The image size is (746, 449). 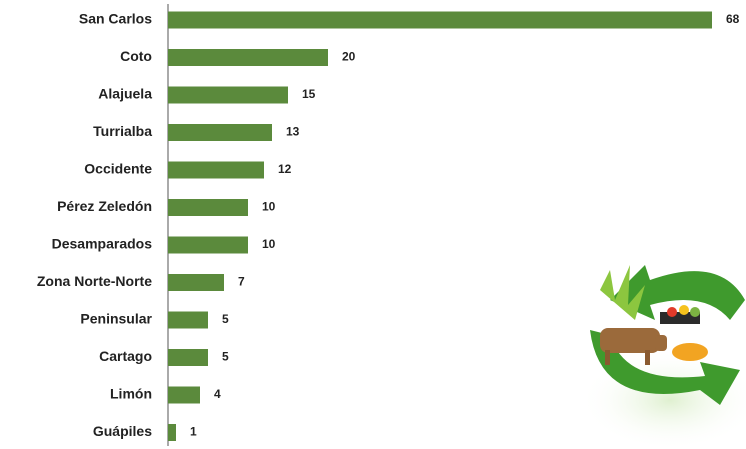 I want to click on category-label: Pérez Zeledón, so click(x=104, y=206).